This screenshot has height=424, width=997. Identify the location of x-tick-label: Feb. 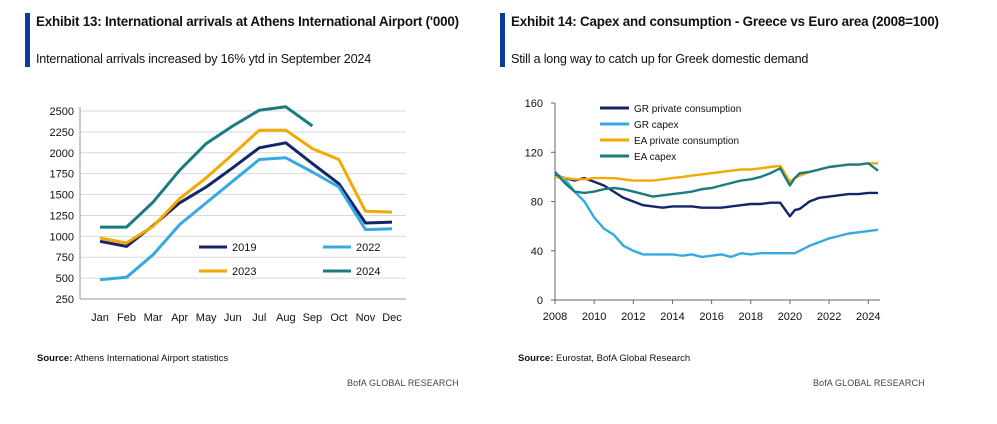
(126, 318).